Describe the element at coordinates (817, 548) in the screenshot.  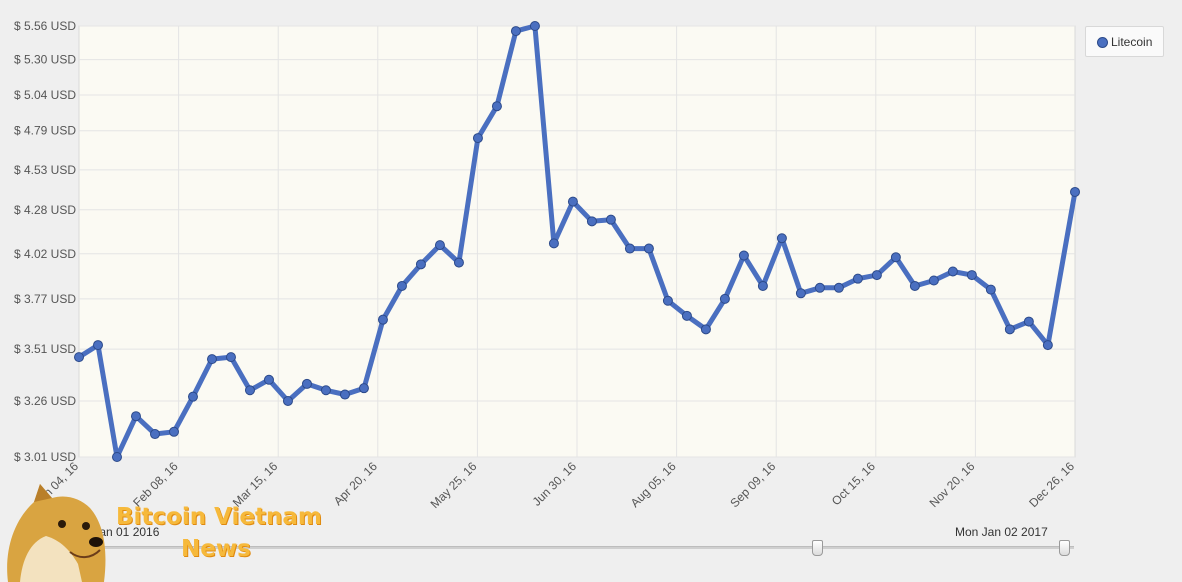
I see `range-slider-start-handle` at that location.